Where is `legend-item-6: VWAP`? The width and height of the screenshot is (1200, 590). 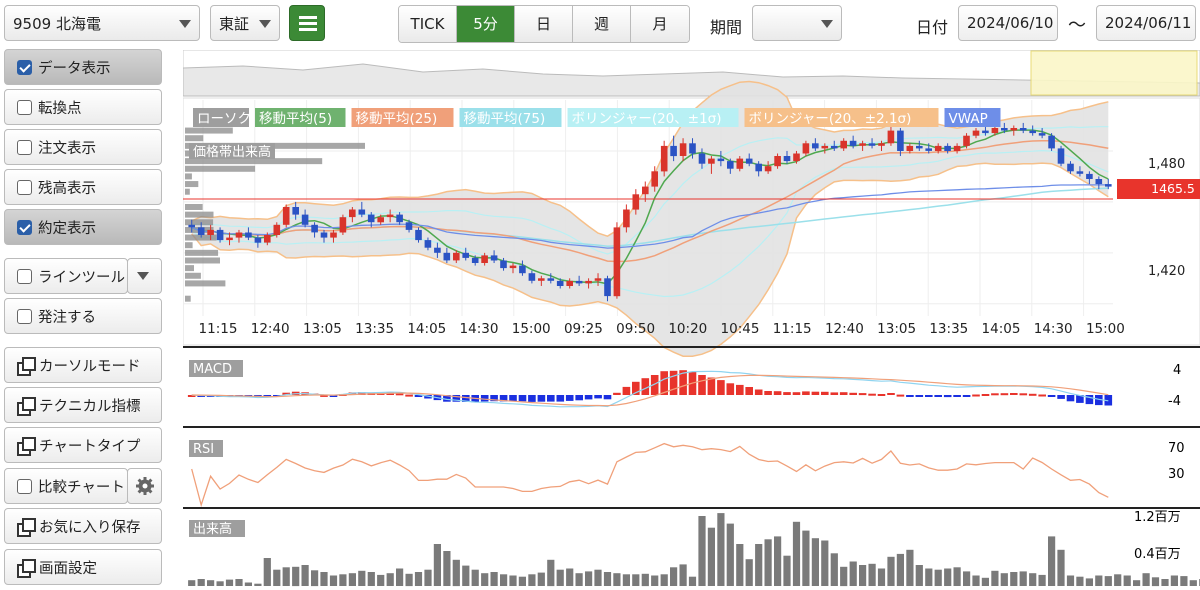 legend-item-6: VWAP is located at coordinates (968, 119).